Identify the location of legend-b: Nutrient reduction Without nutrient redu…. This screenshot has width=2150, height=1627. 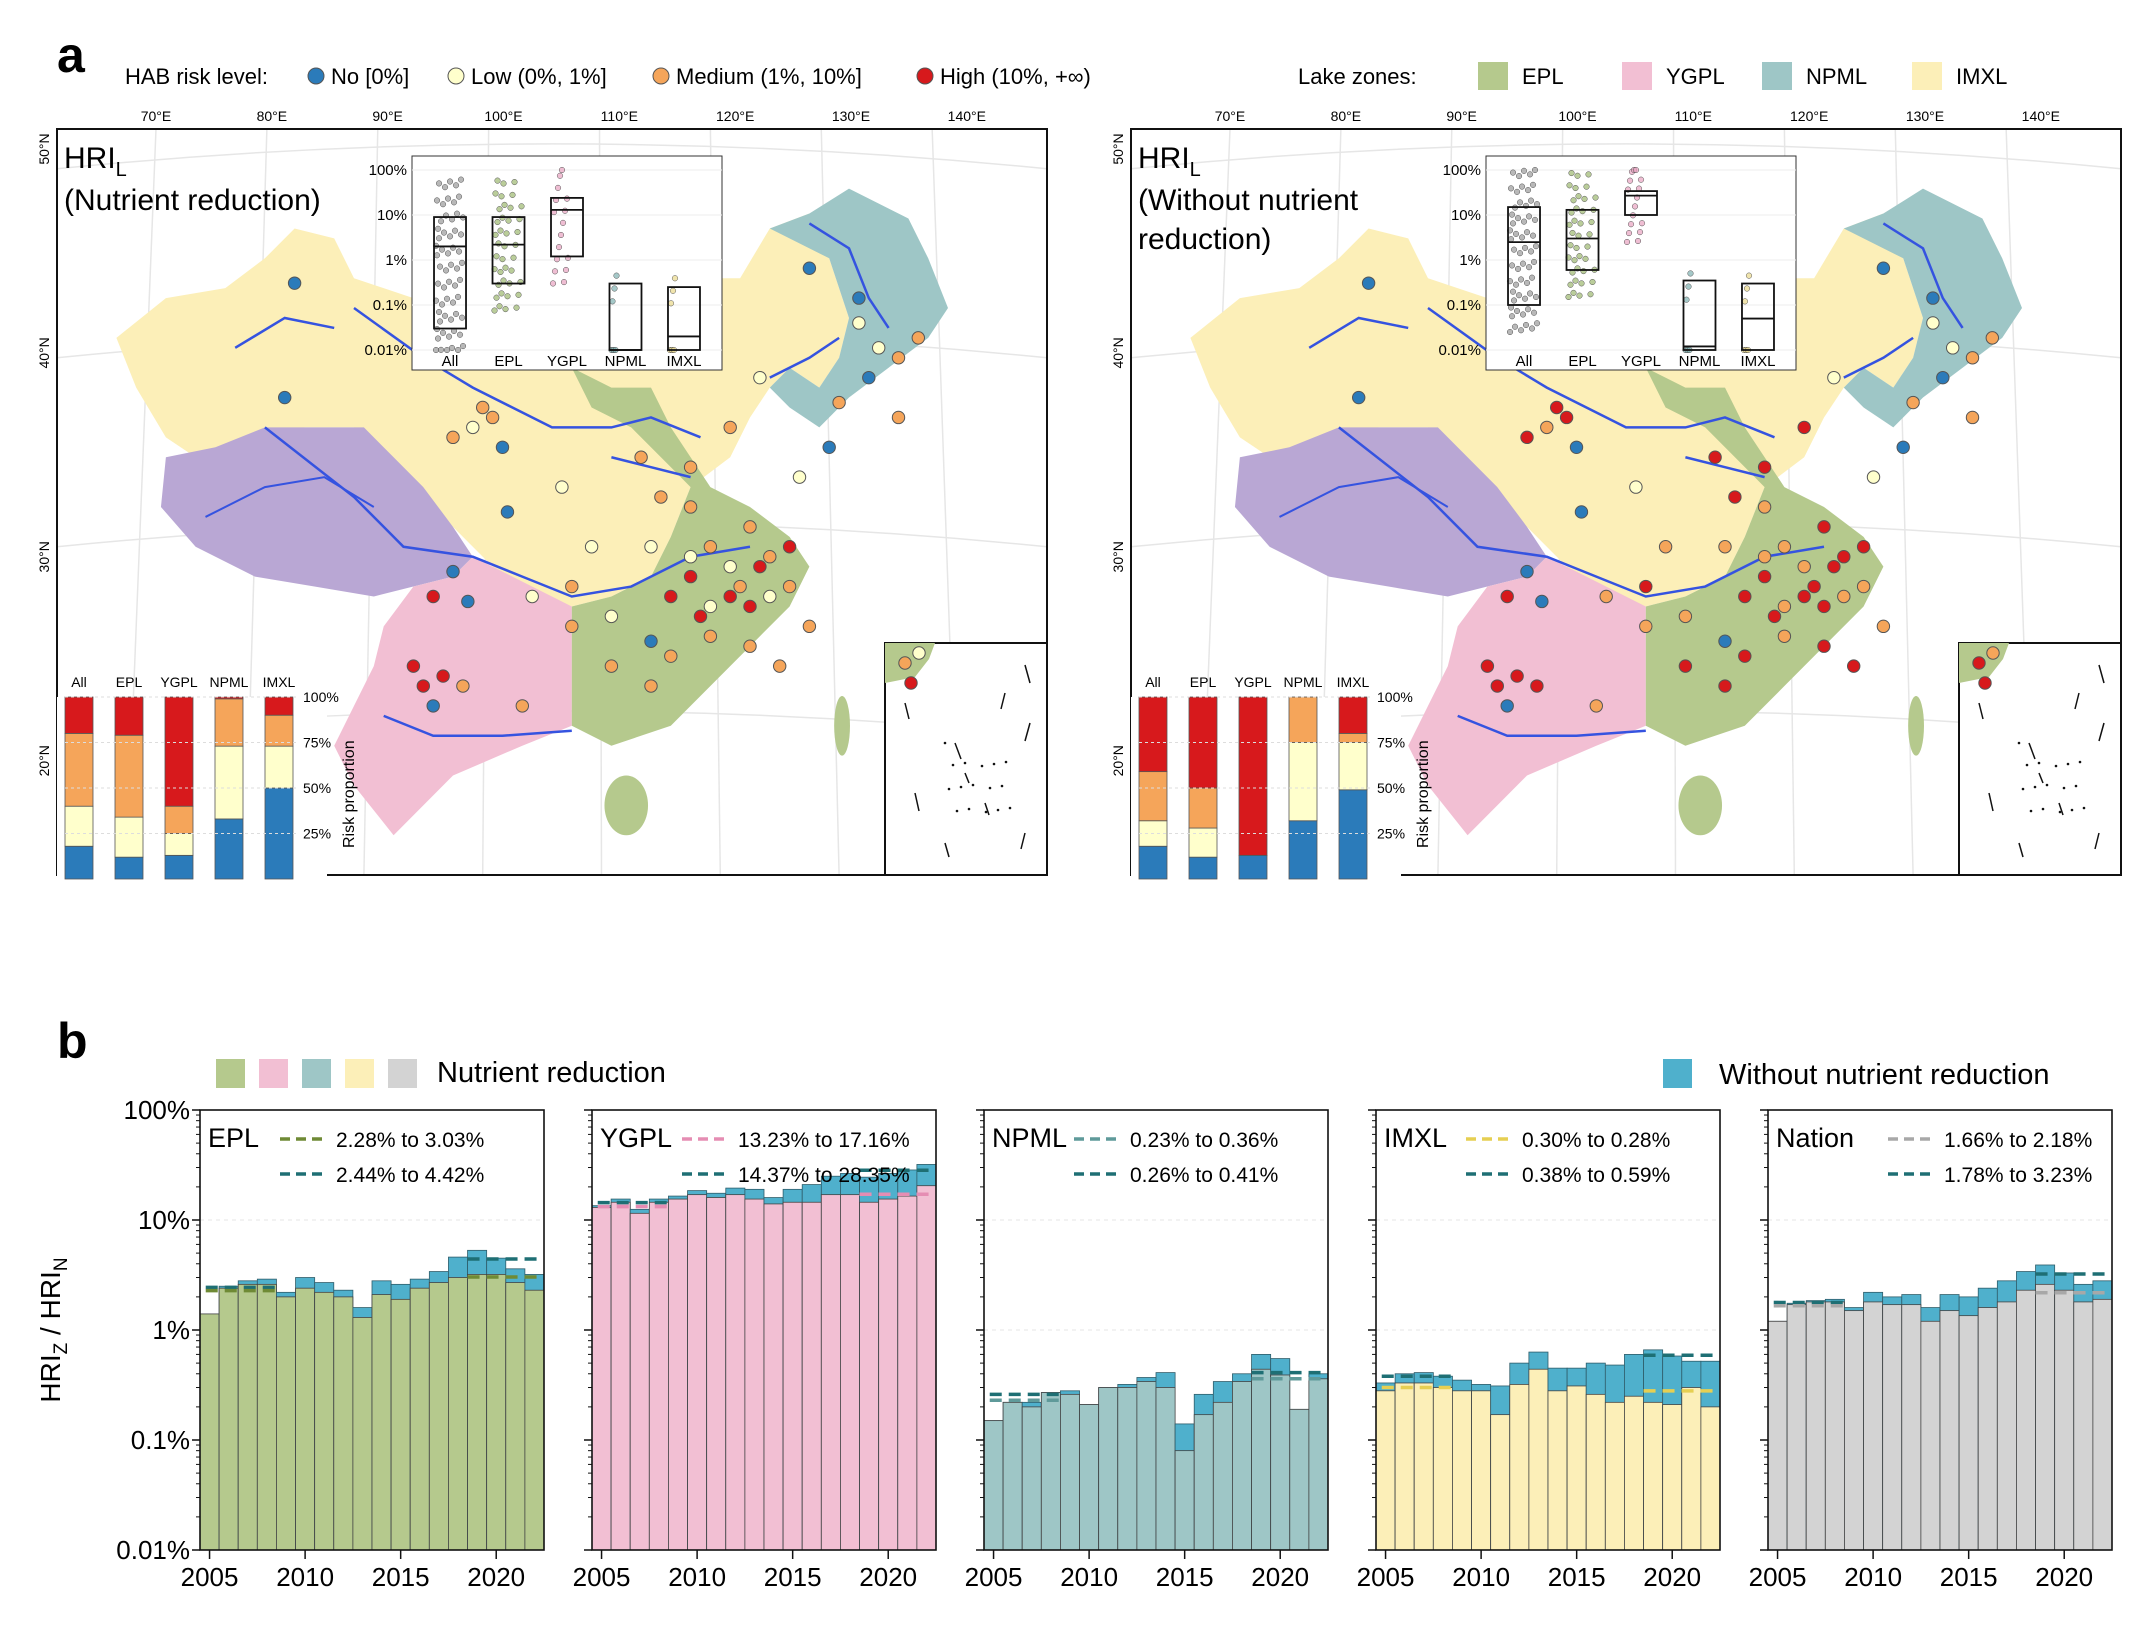
(1132, 1074).